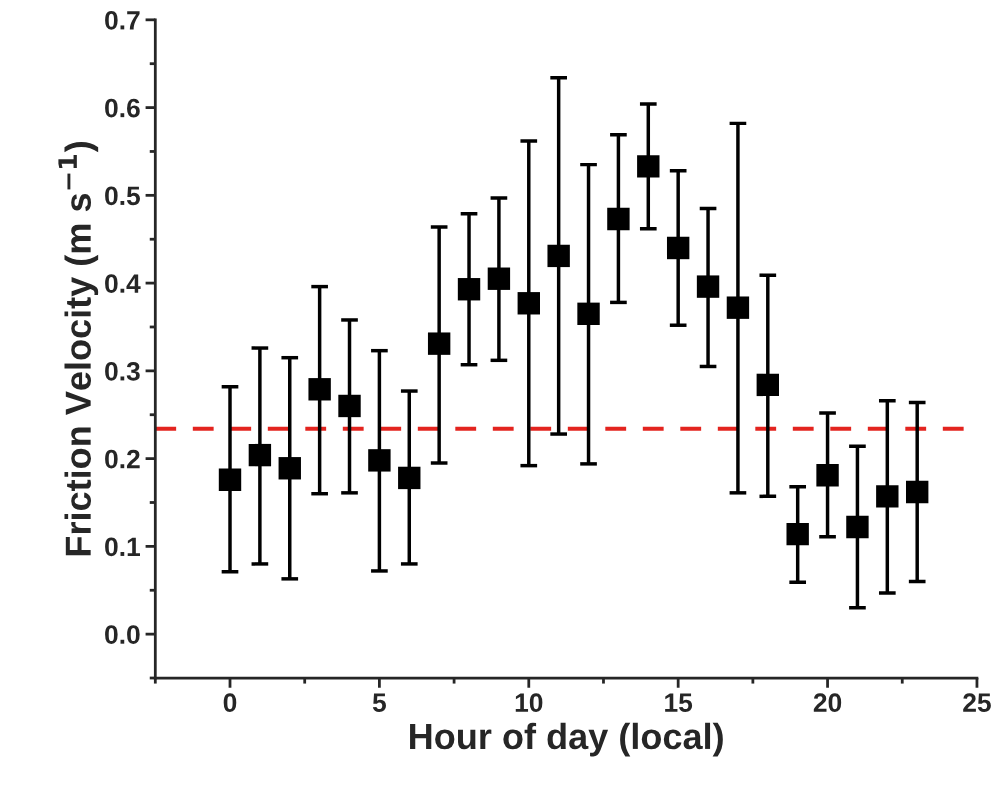 The image size is (1002, 793). I want to click on x-tick-label: 15, so click(679, 702).